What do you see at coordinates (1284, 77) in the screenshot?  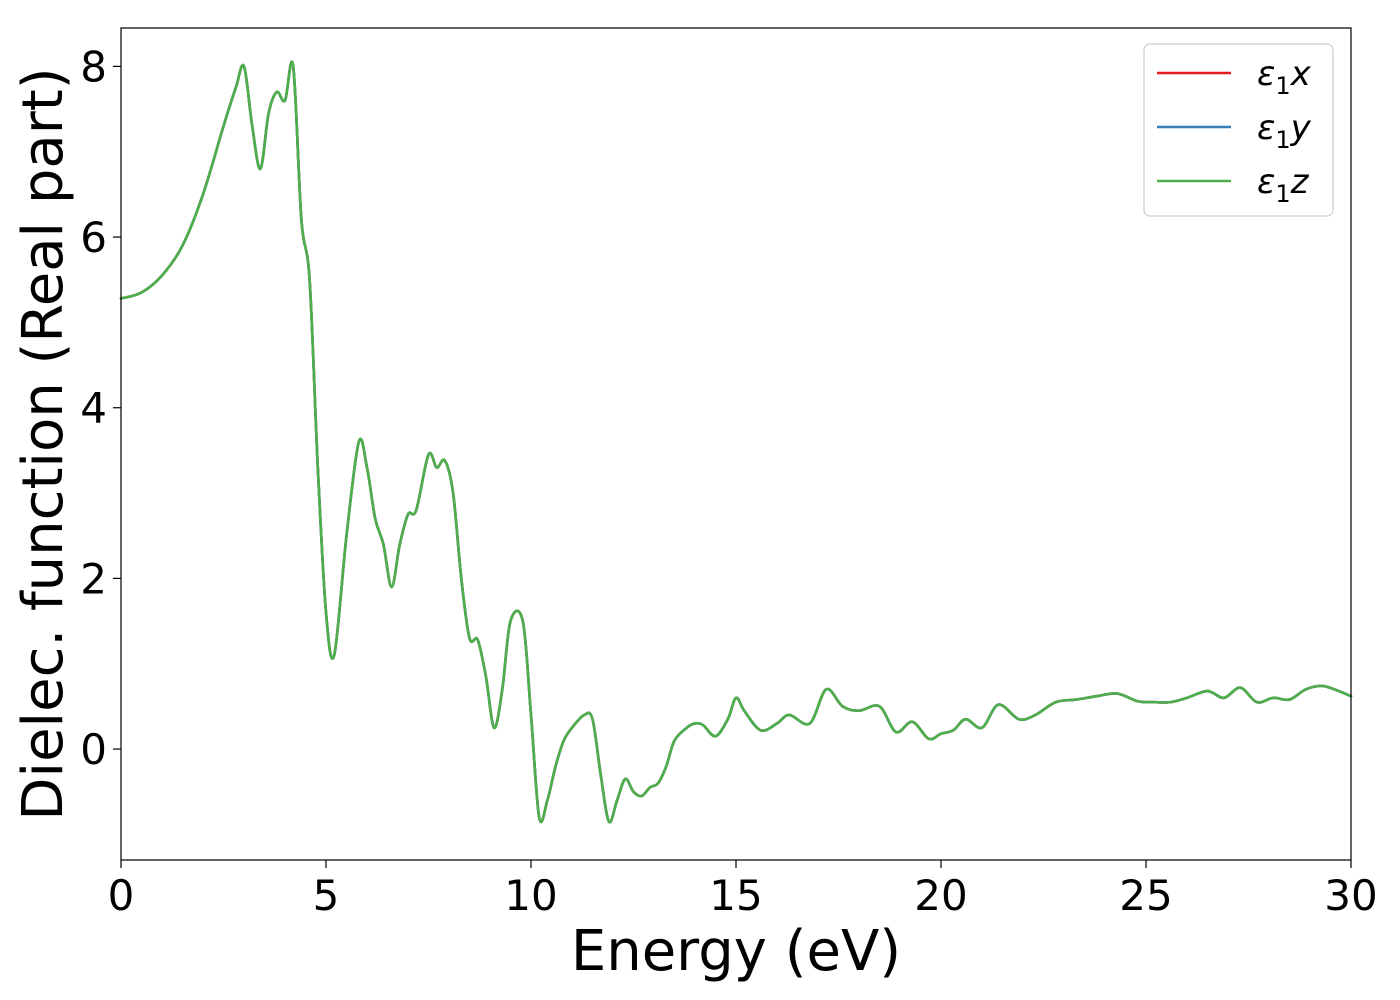 I see `legend-label-1: ε1x` at bounding box center [1284, 77].